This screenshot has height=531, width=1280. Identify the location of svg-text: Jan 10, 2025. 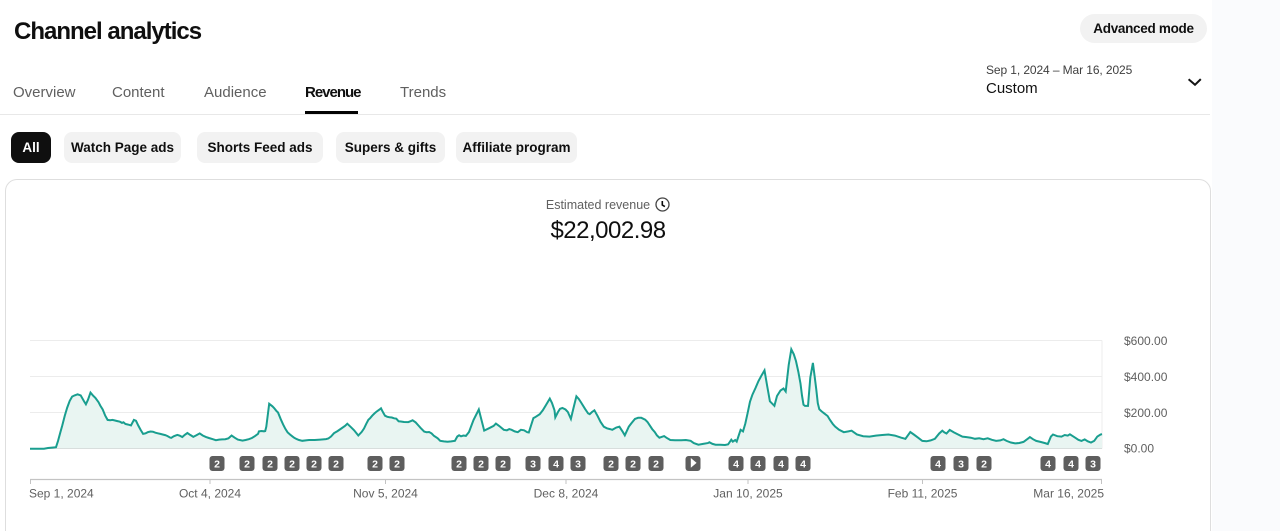
(748, 494).